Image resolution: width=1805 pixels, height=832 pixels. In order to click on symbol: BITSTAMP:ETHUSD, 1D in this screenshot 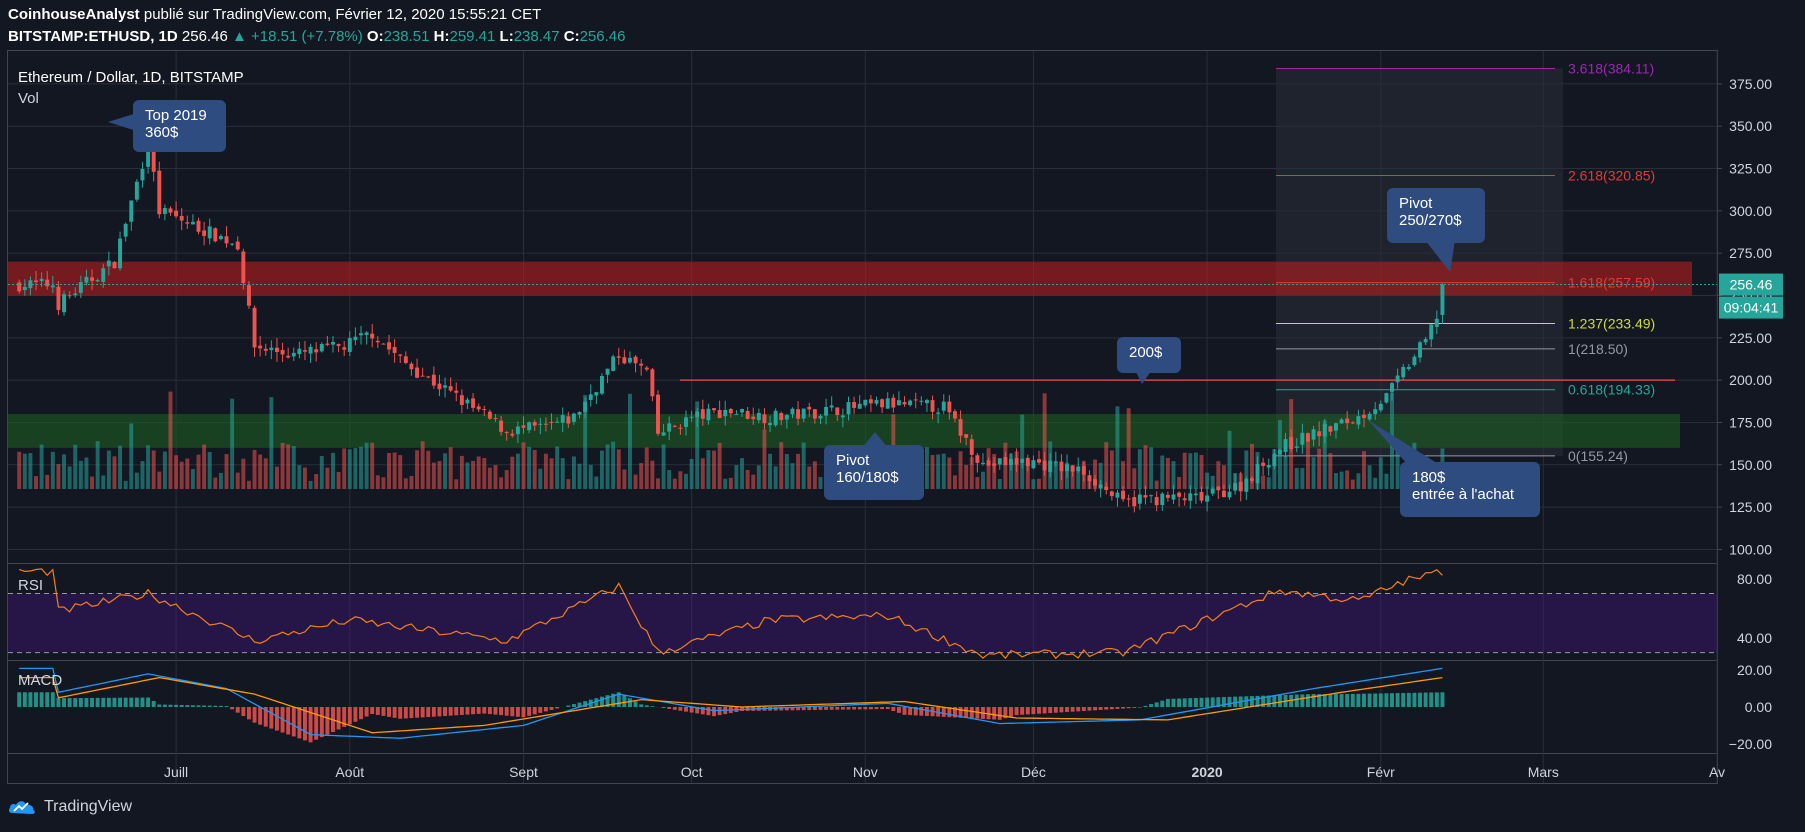, I will do `click(93, 36)`.